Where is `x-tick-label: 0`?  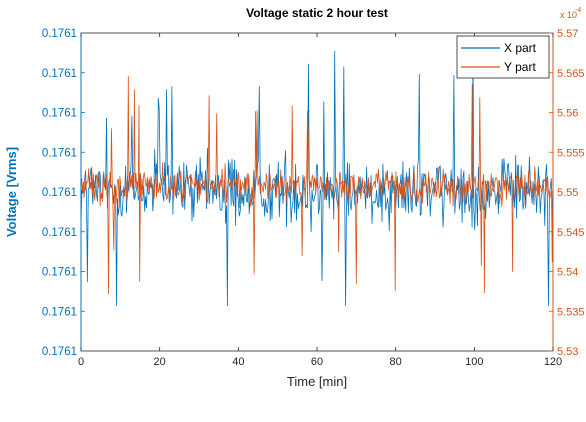 x-tick-label: 0 is located at coordinates (81, 362).